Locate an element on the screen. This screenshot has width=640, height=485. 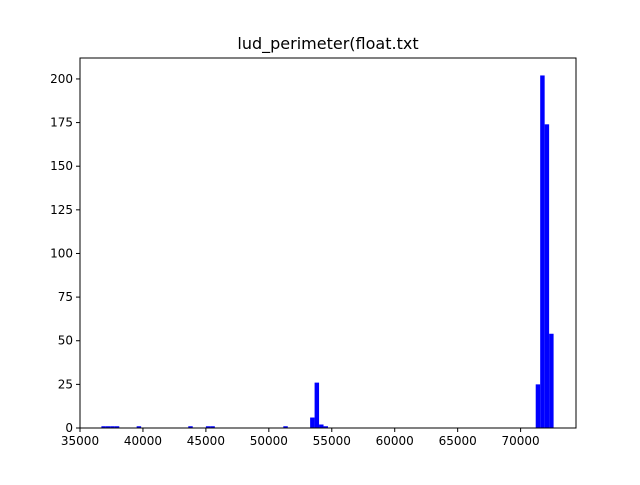
x-tick-label: 35000 is located at coordinates (80, 441).